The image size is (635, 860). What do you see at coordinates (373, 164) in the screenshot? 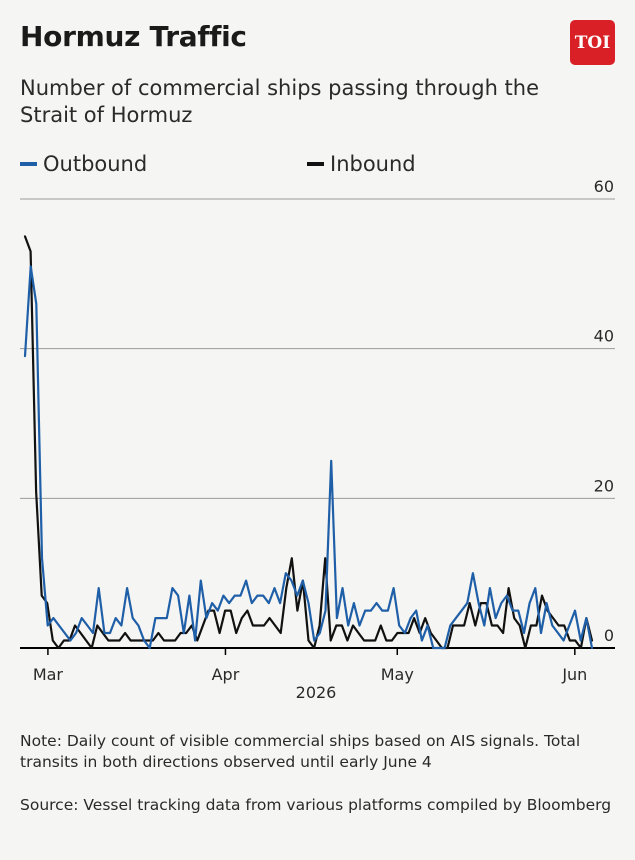
I see `legend-label-inbound: Inbound` at bounding box center [373, 164].